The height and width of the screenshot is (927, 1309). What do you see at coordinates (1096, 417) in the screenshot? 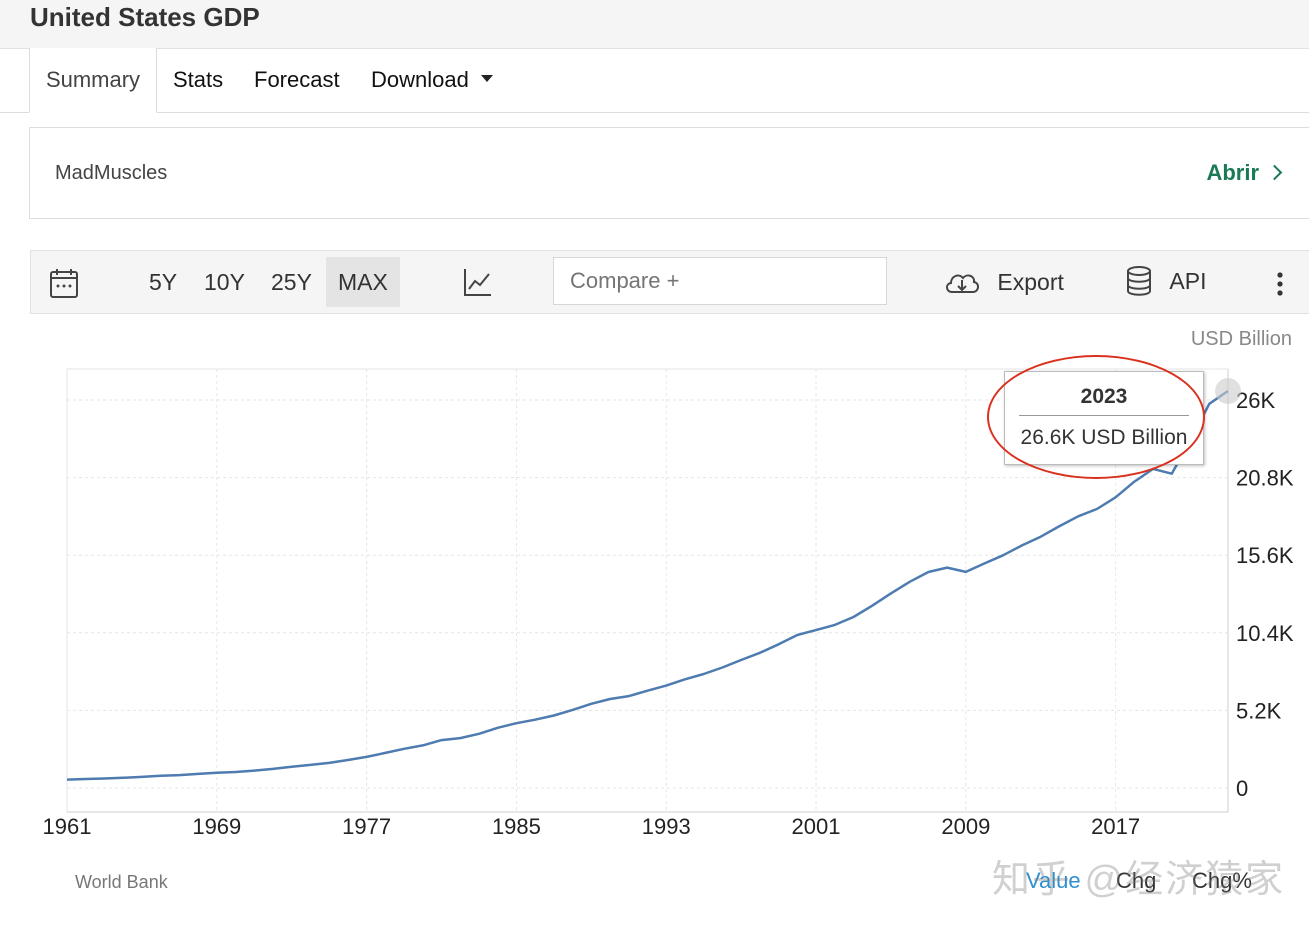
I see `red-circle-annotation` at bounding box center [1096, 417].